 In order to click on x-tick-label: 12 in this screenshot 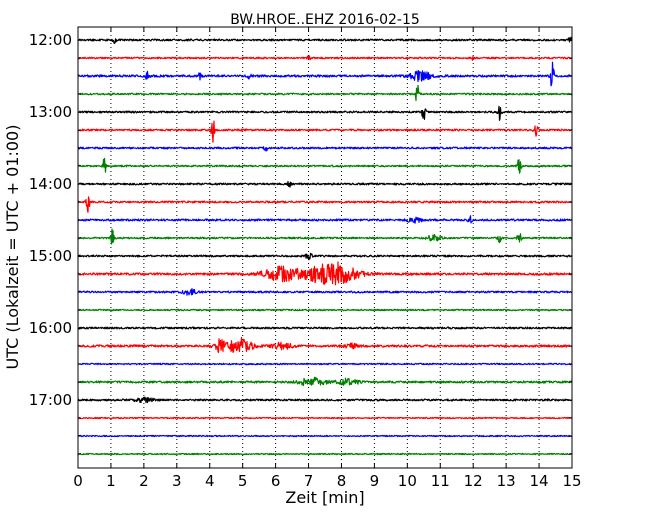, I will do `click(473, 481)`.